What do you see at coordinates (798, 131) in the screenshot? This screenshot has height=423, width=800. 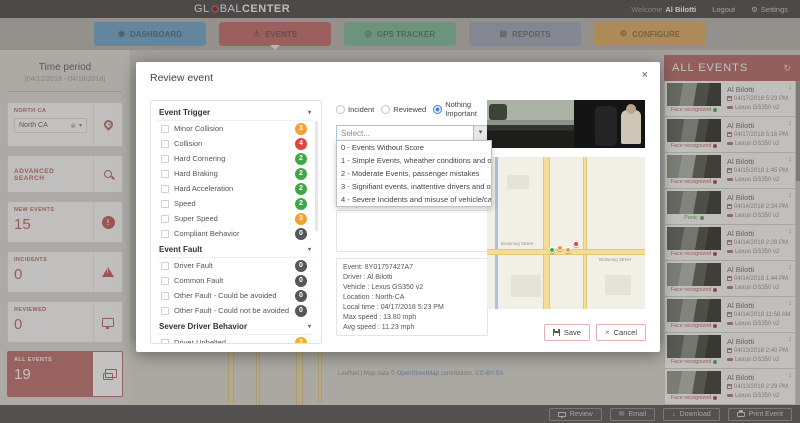 I see `scrollbar-thumb` at bounding box center [798, 131].